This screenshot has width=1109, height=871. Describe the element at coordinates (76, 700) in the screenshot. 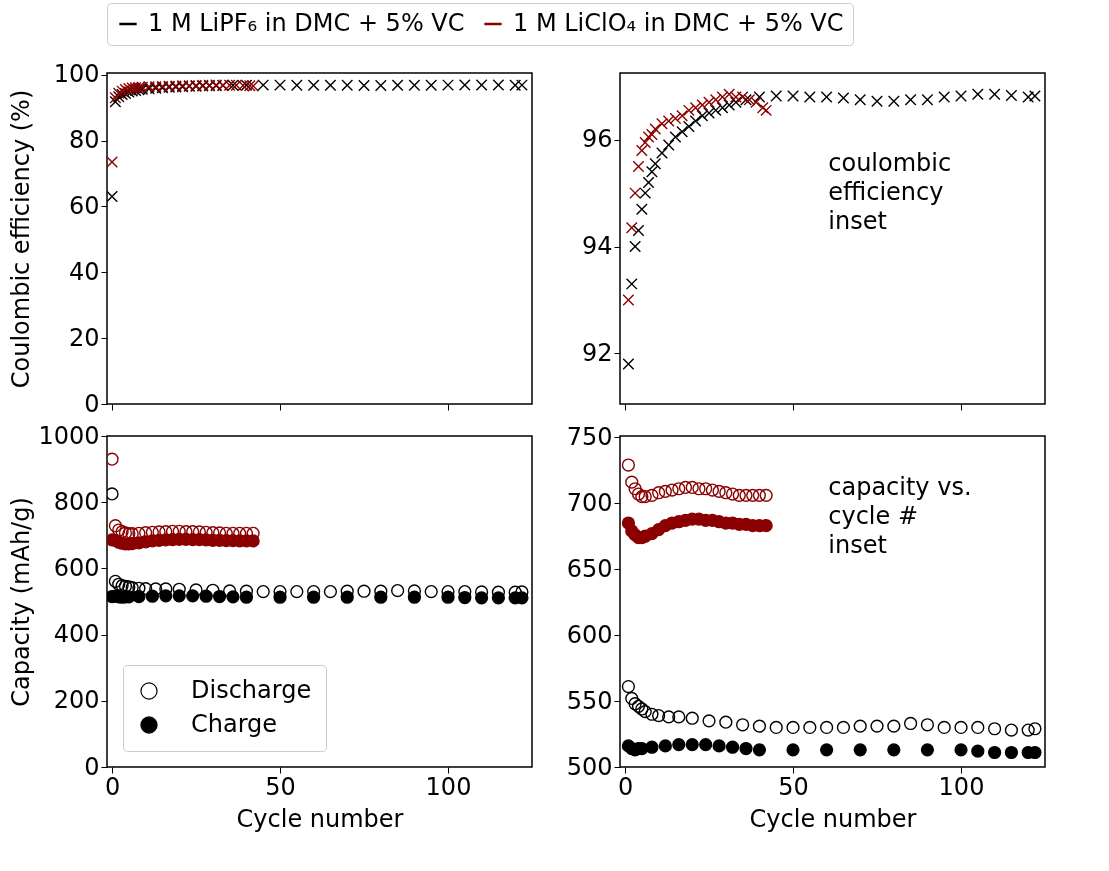

I see `y-tick-label: 200` at that location.